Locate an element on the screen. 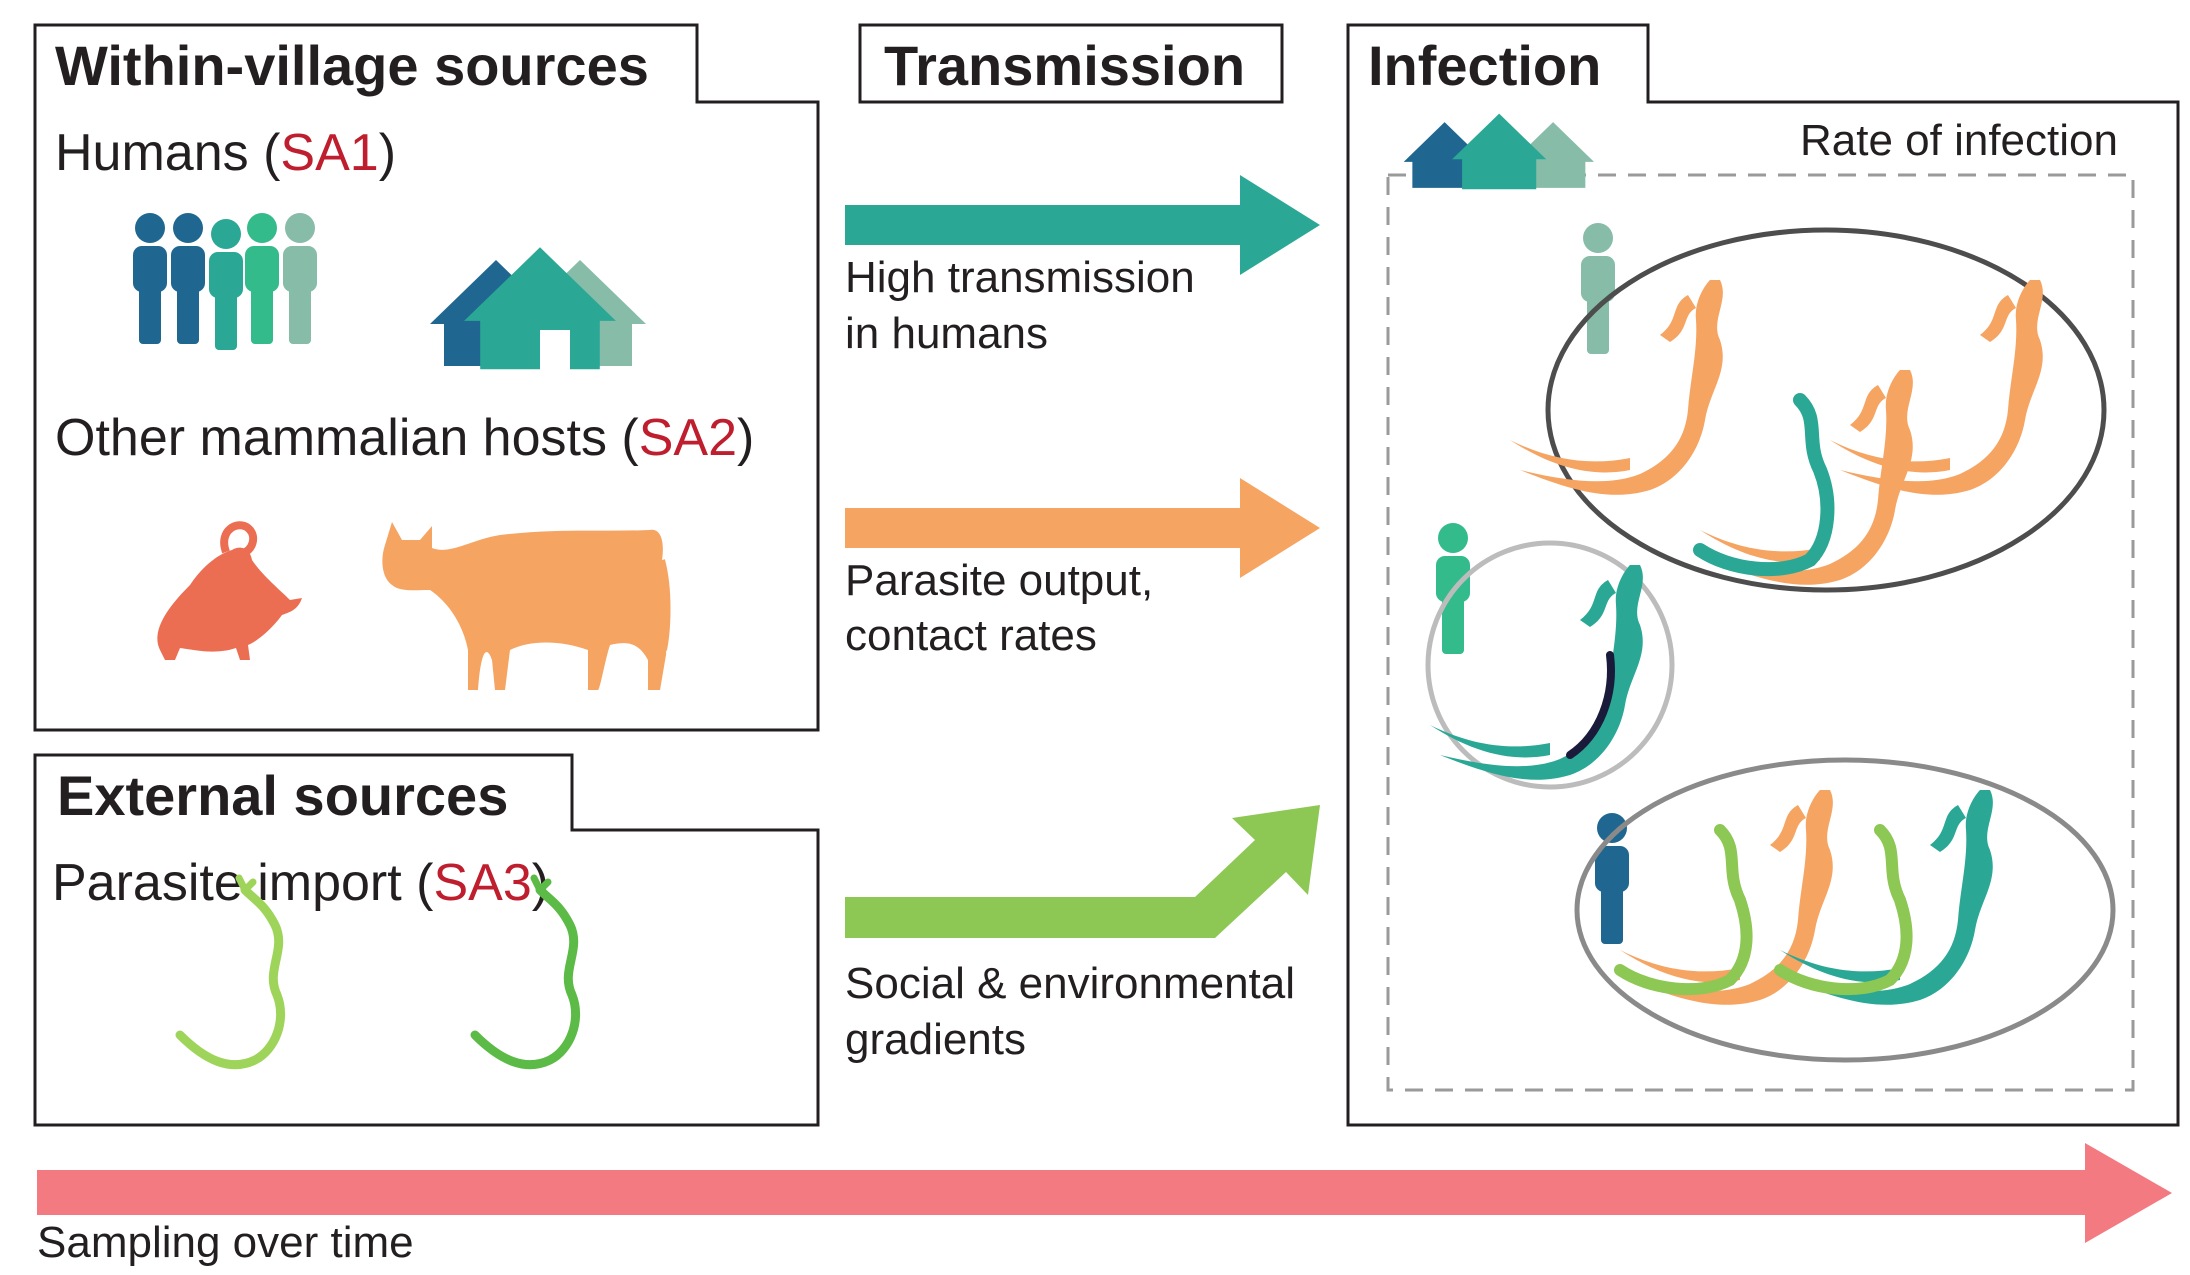 The width and height of the screenshot is (2190, 1275). small-village-houses-icon is located at coordinates (1499, 151).